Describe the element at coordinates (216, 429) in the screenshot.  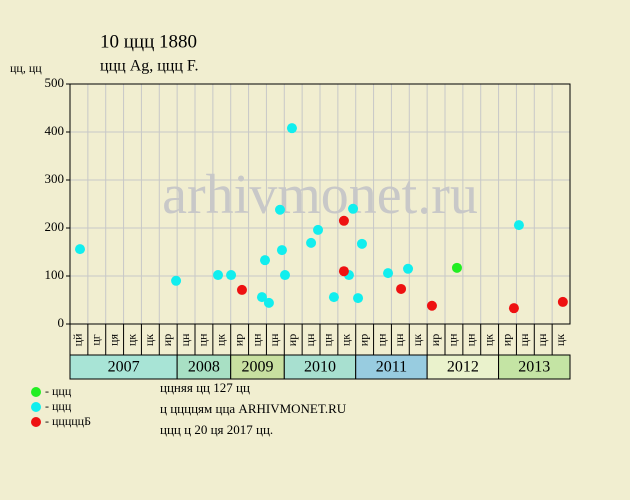
I see `note: ццц ц 20 ця 2017 цц.` at that location.